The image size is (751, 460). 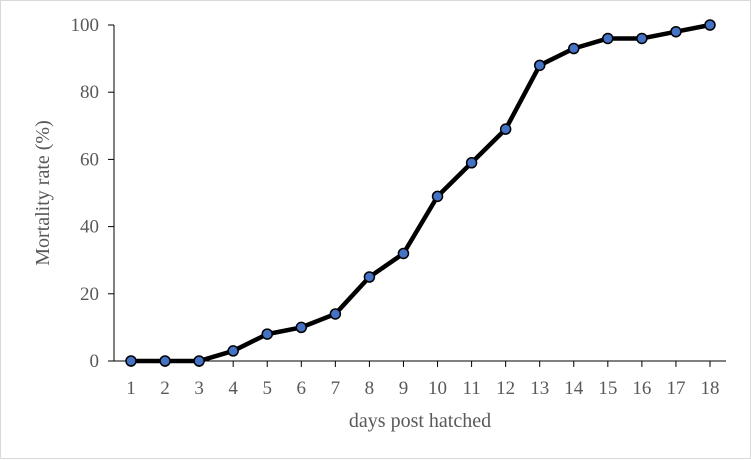 I want to click on x-tick-label: 4, so click(x=233, y=388).